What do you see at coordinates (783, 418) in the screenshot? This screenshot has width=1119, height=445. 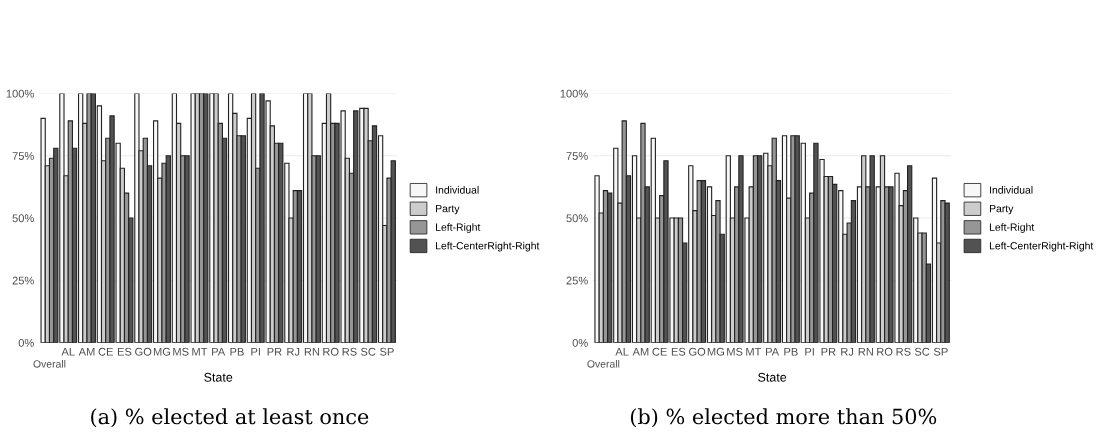 I see `text: (b) % elected more than 50%` at bounding box center [783, 418].